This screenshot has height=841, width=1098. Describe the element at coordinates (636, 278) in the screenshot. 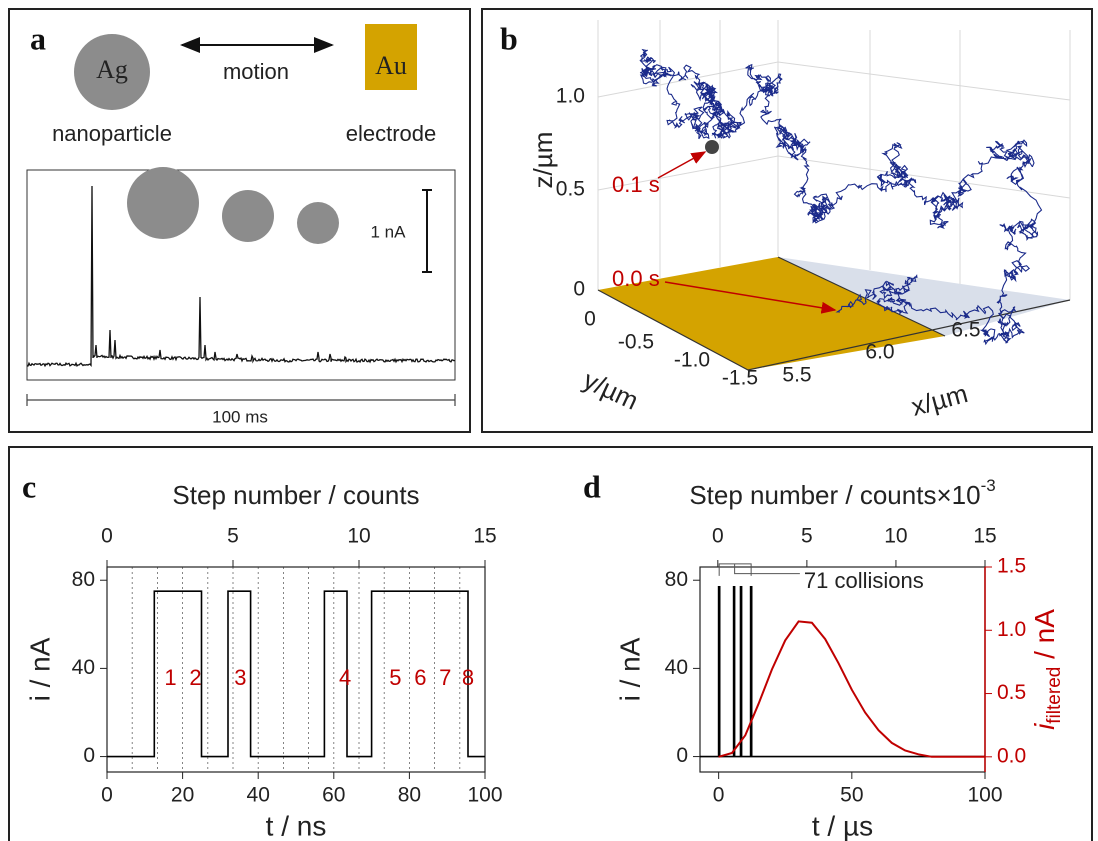

I see `time-label: 0.0 s` at that location.